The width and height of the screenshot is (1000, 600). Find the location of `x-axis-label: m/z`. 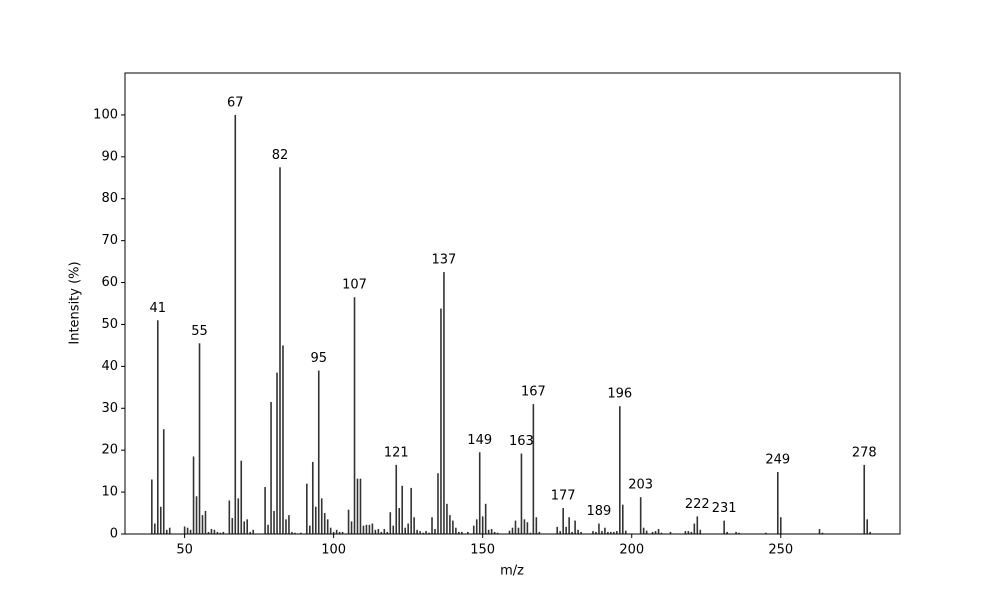

x-axis-label: m/z is located at coordinates (512, 571).